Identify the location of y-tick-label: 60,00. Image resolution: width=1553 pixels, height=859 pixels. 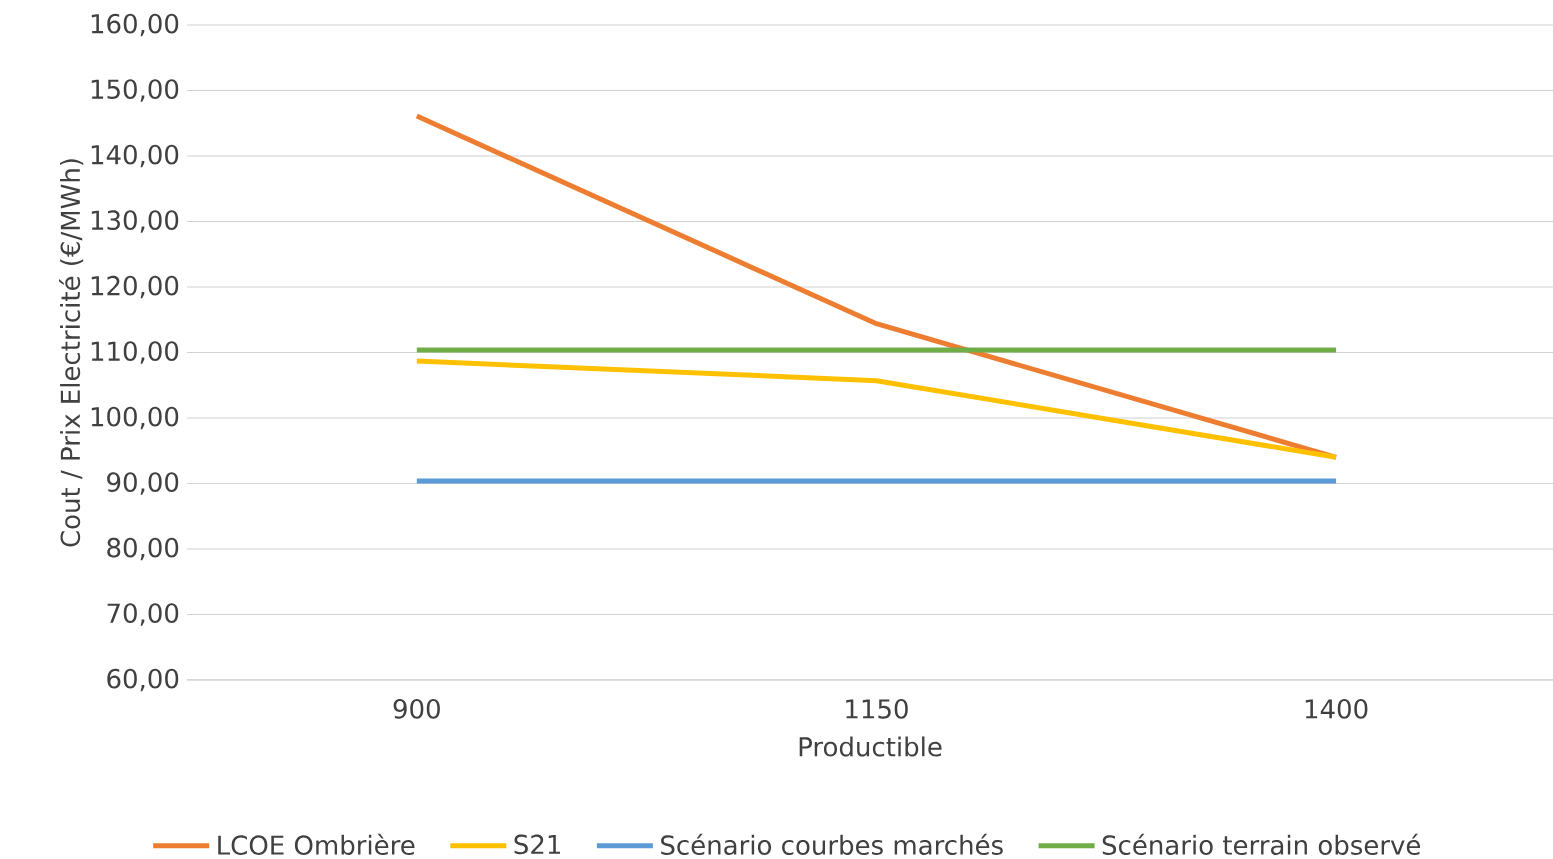
(143, 680).